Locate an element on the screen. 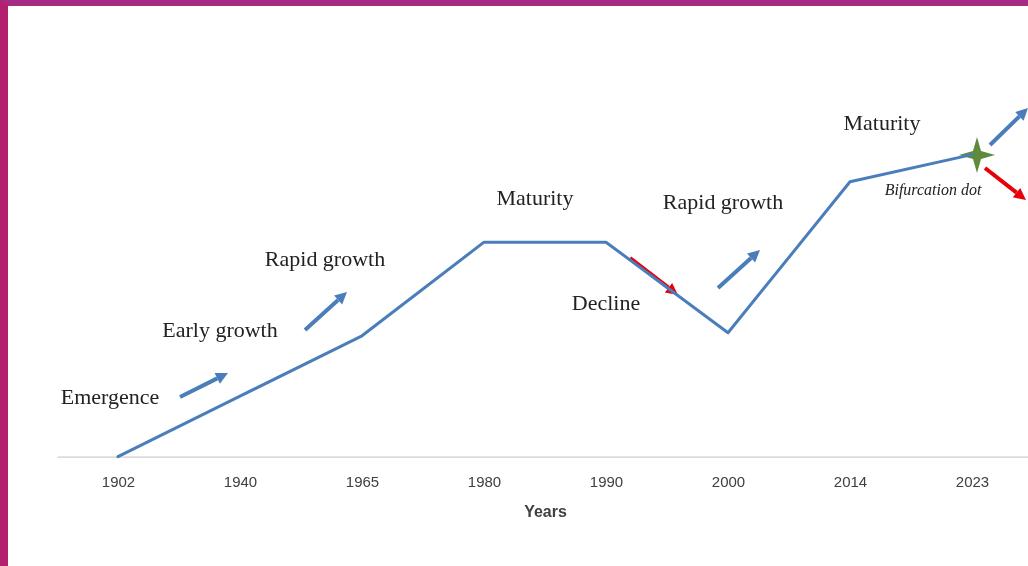  x-tick-label: 2014 is located at coordinates (850, 482).